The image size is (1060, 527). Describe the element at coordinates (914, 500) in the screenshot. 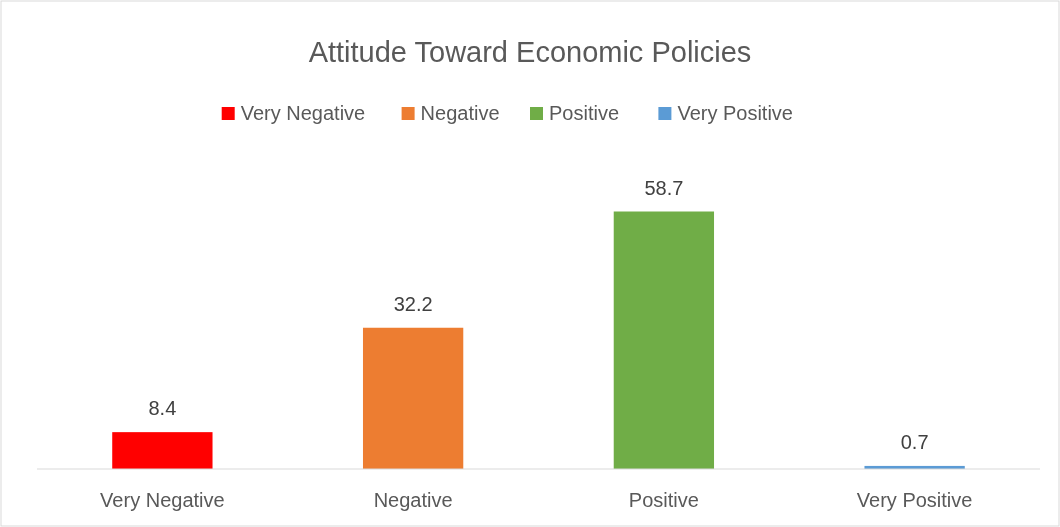

I see `x-tick-label: Very Positive` at that location.